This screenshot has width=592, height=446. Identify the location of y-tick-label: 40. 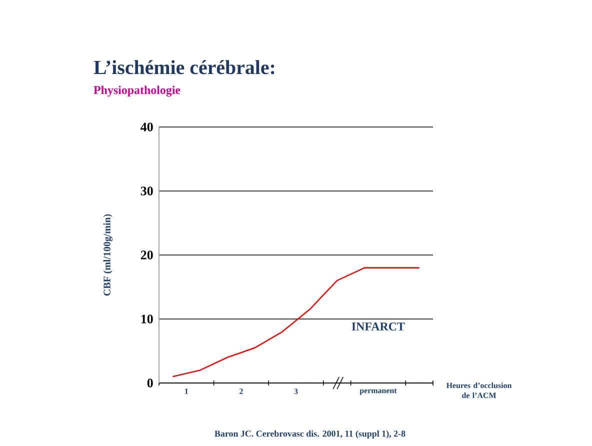
(146, 127).